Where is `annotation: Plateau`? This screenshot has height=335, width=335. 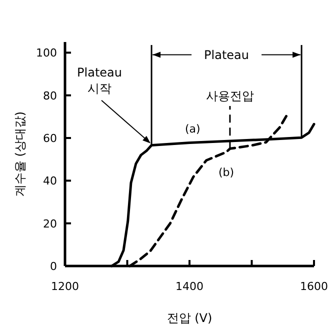 annotation: Plateau is located at coordinates (227, 55).